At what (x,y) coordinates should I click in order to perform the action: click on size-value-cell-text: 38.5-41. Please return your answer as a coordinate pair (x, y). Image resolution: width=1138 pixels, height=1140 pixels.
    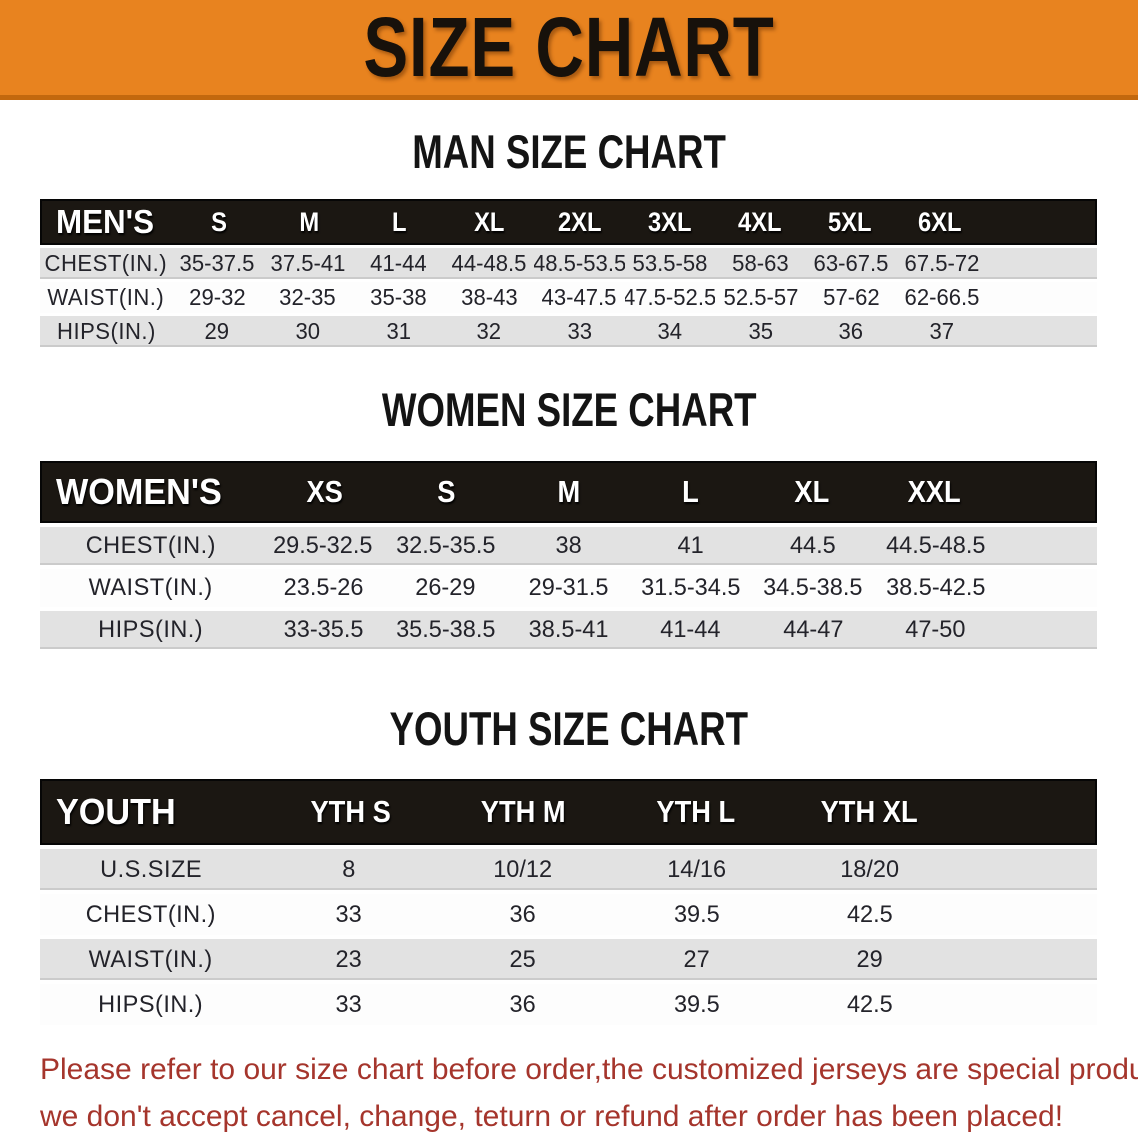
    Looking at the image, I should click on (568, 630).